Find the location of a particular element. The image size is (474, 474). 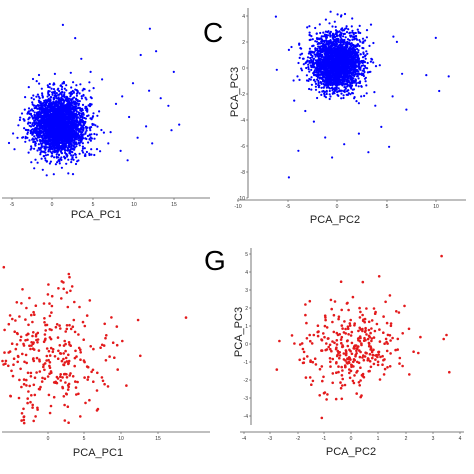

points-top-right is located at coordinates (362, 94).